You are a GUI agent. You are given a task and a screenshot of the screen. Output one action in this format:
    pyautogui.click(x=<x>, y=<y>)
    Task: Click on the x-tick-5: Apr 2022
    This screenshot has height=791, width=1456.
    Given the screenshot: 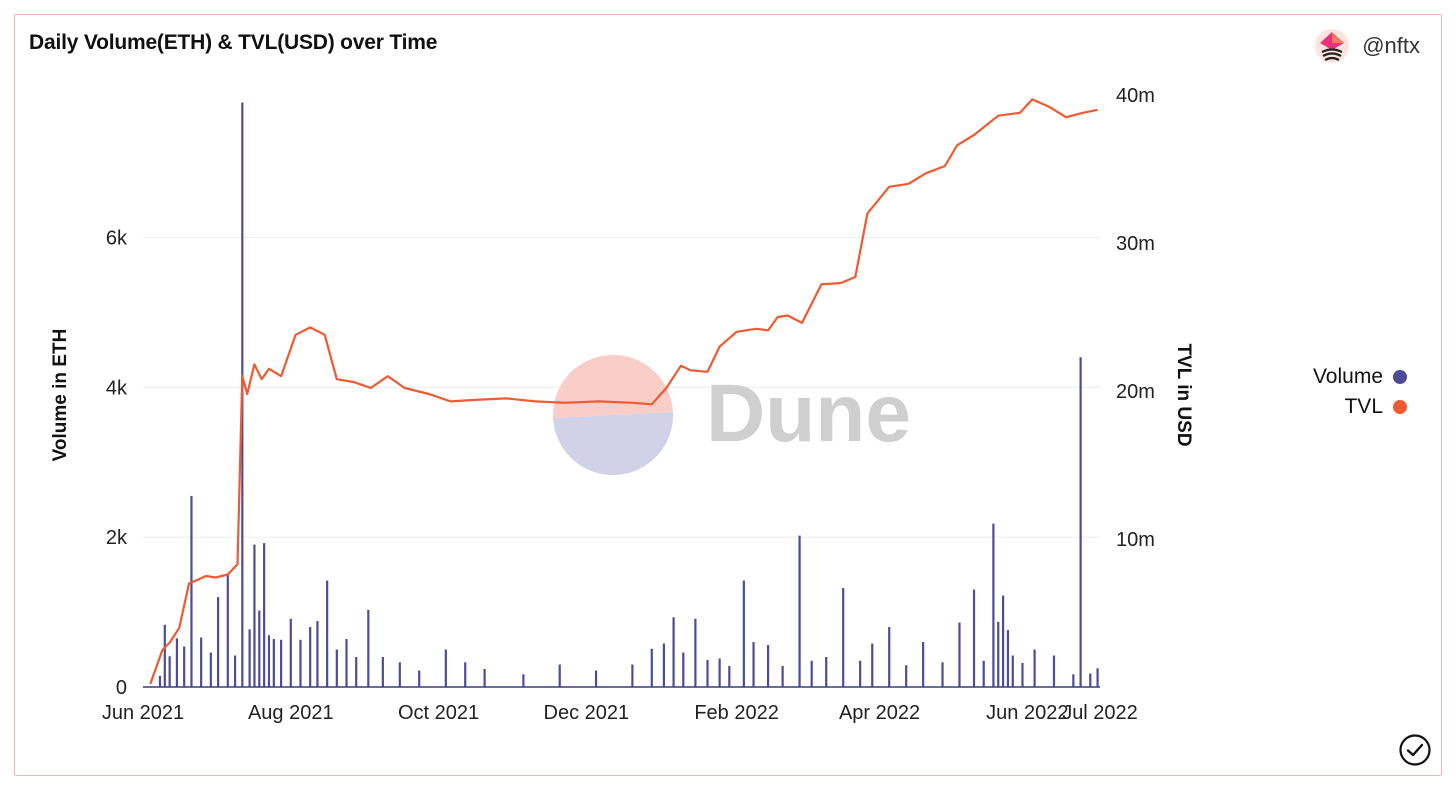 What is the action you would take?
    pyautogui.click(x=879, y=713)
    